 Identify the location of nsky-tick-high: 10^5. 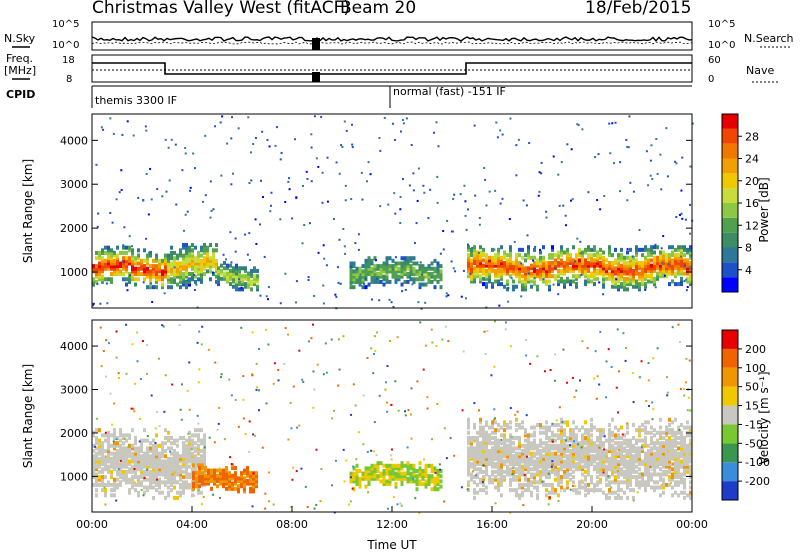
(65, 24).